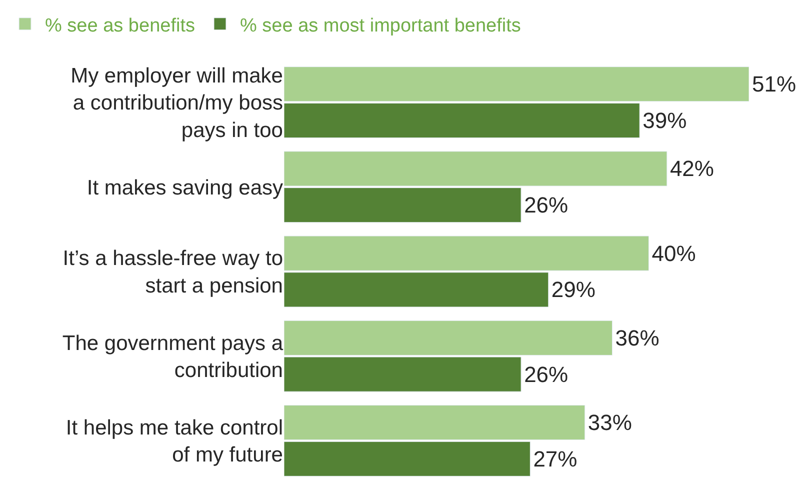 This screenshot has height=488, width=809. Describe the element at coordinates (692, 169) in the screenshot. I see `data-label: 42%` at that location.